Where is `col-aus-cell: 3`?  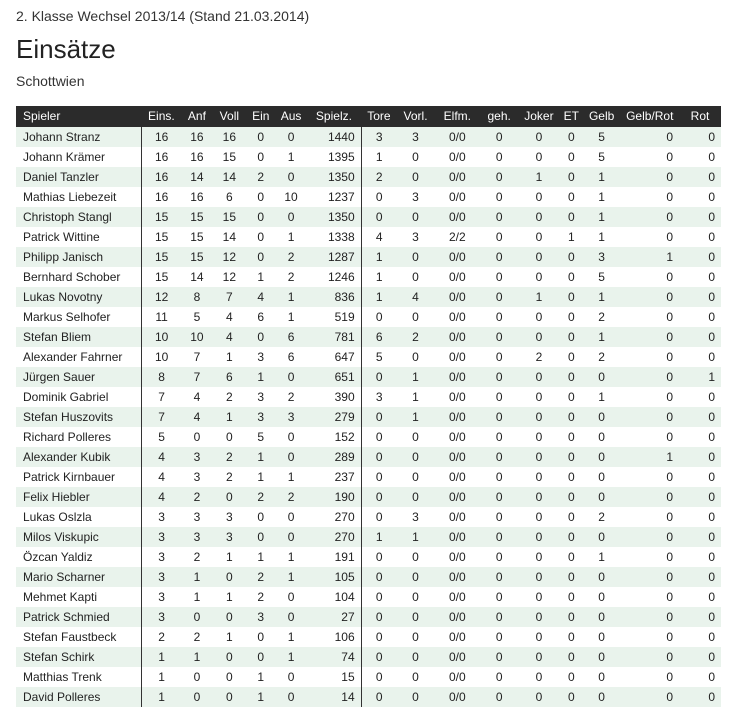 col-aus-cell: 3 is located at coordinates (291, 417).